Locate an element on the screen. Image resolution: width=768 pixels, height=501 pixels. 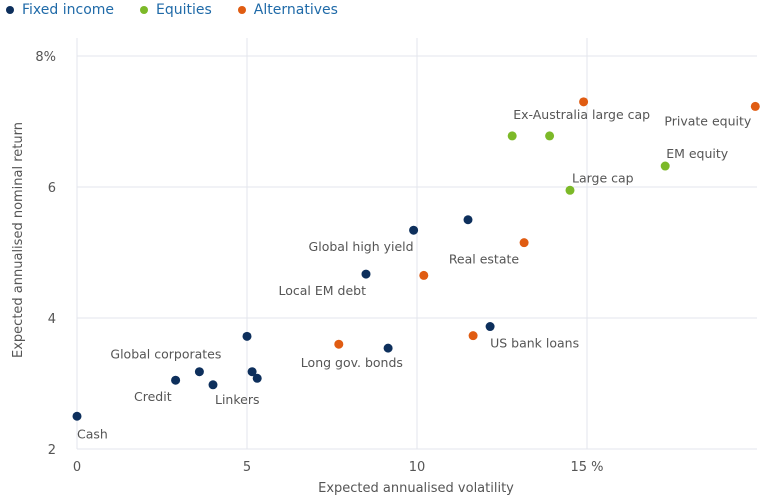
point-fixed-income-credit is located at coordinates (176, 380).